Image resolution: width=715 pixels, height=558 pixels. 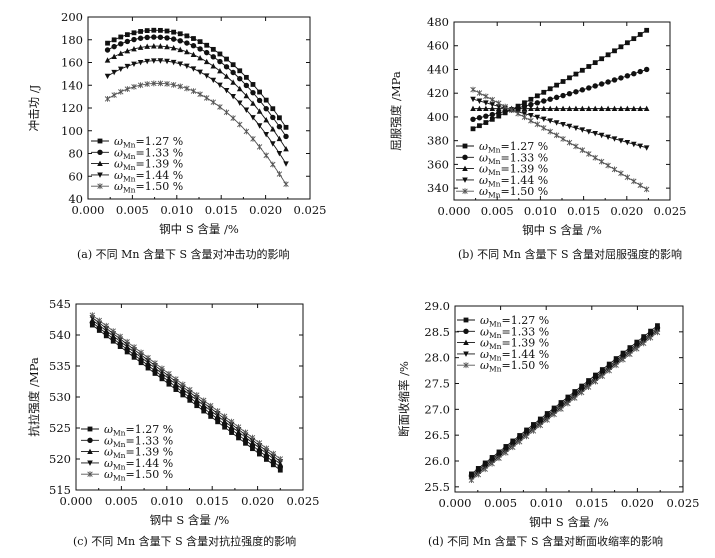 I want to click on y-tick-label: 40, so click(x=75, y=199).